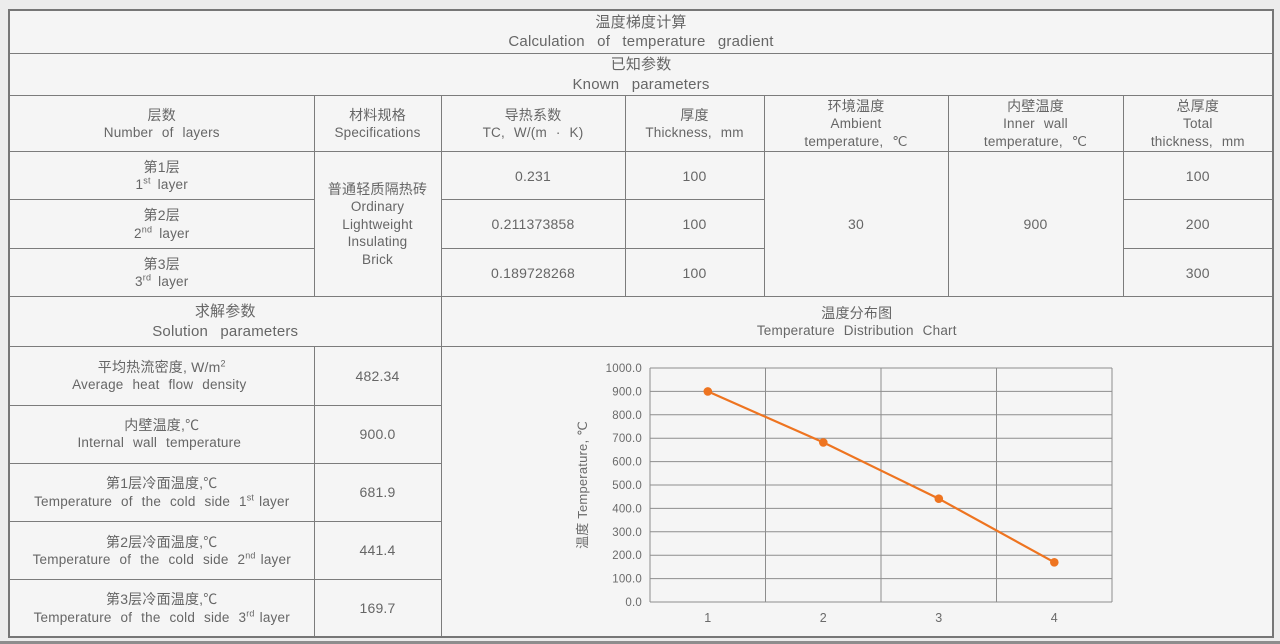 The height and width of the screenshot is (644, 1280). What do you see at coordinates (377, 114) in the screenshot?
I see `col-header-specifications-zh: 材料规格` at bounding box center [377, 114].